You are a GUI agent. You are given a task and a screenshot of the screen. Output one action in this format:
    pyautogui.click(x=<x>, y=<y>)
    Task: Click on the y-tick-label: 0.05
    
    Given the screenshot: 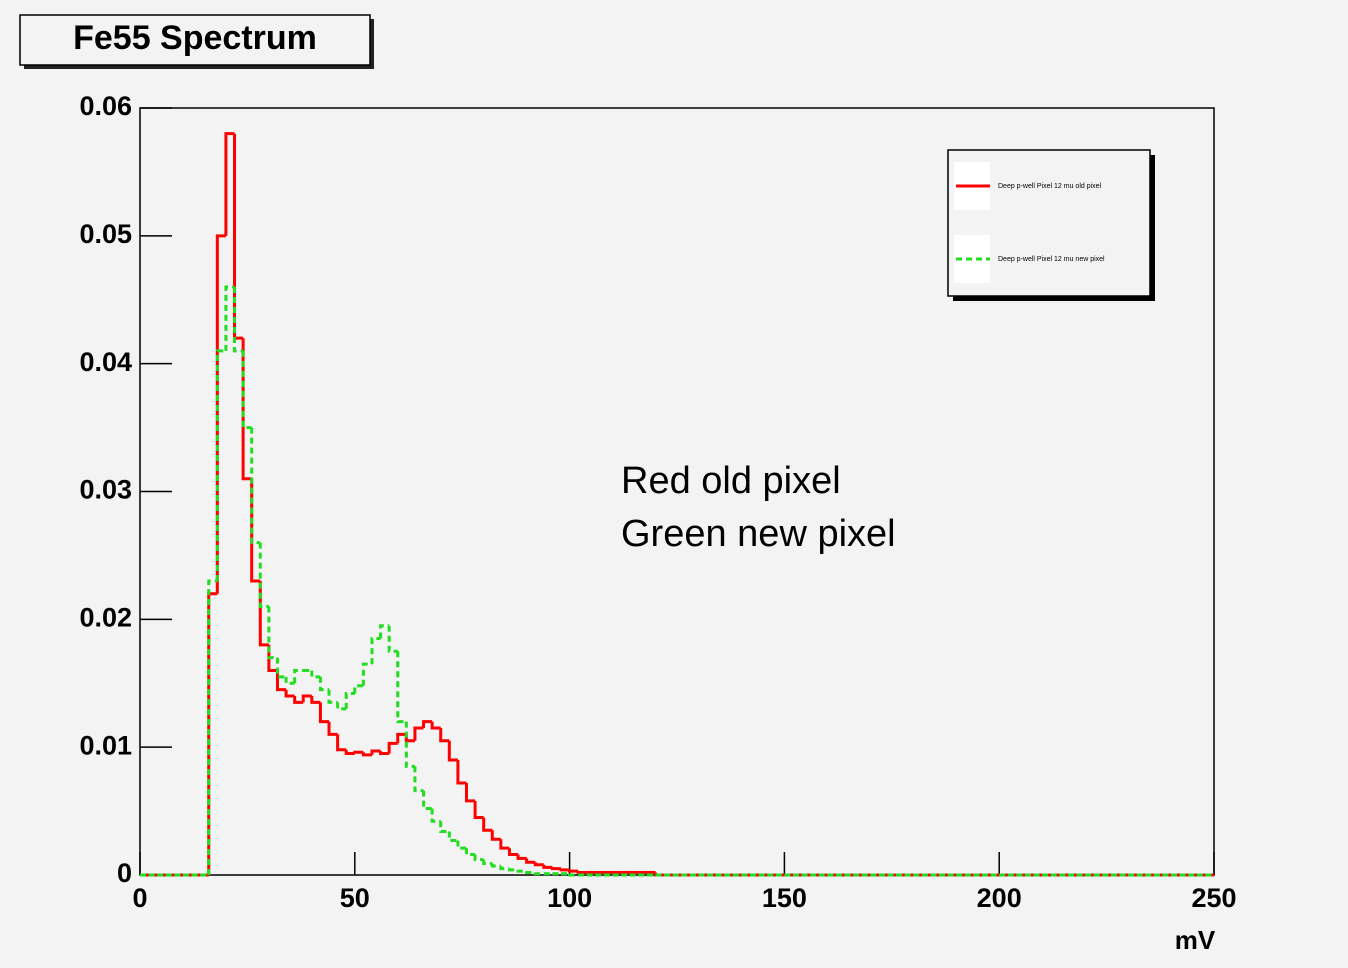 What is the action you would take?
    pyautogui.click(x=105, y=234)
    